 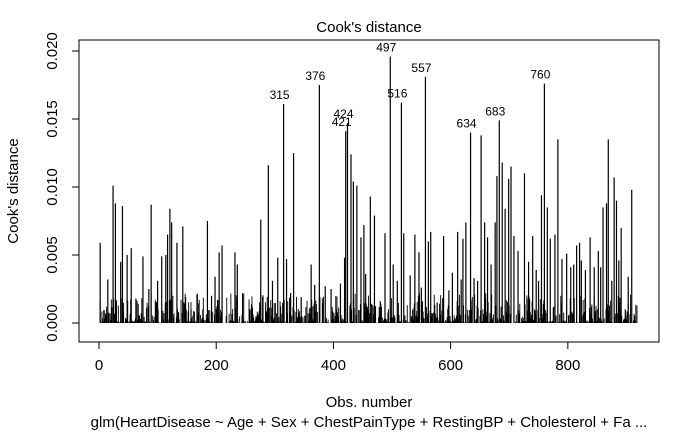 I want to click on point-label-497: 497, so click(x=386, y=47).